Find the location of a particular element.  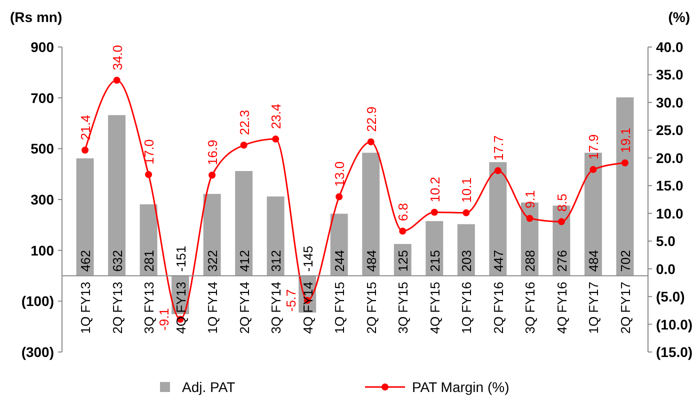

y2-tick-label: 20.0 is located at coordinates (670, 158).